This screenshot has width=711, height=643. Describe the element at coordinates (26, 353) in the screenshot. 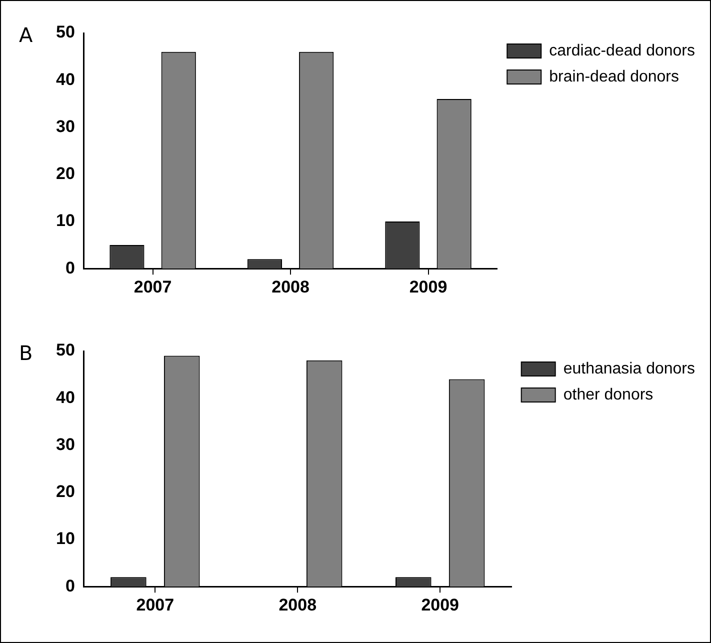

I see `chart-title: B` at that location.